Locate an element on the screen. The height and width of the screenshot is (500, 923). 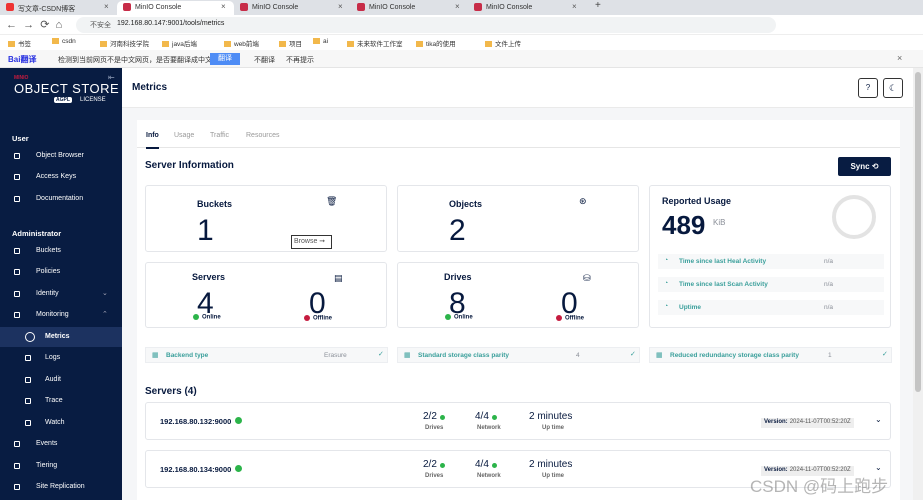
browse-label: Browse is located at coordinates (306, 241).